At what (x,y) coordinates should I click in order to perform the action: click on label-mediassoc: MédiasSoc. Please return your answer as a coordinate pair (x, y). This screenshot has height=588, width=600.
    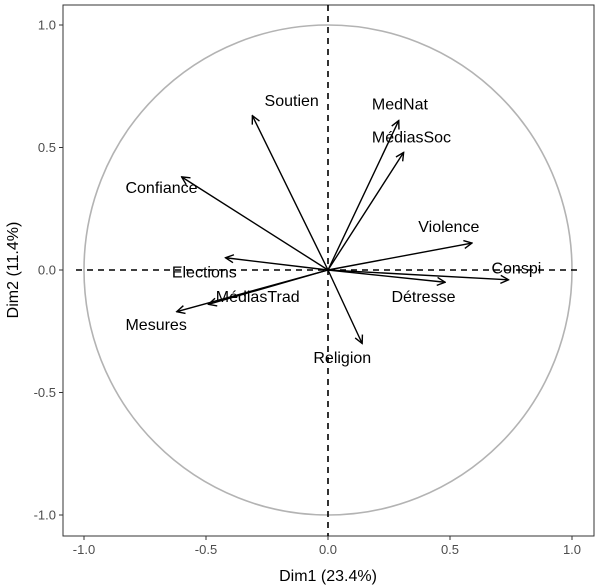
    Looking at the image, I should click on (411, 138).